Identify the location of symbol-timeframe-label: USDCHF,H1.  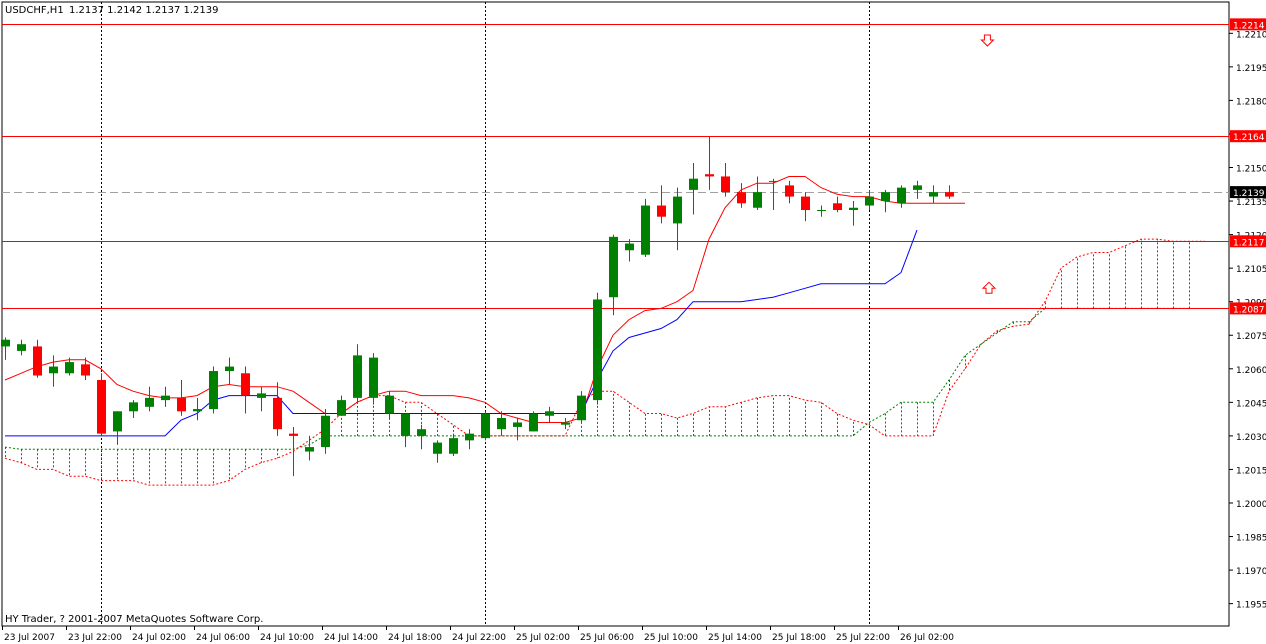
(34, 10).